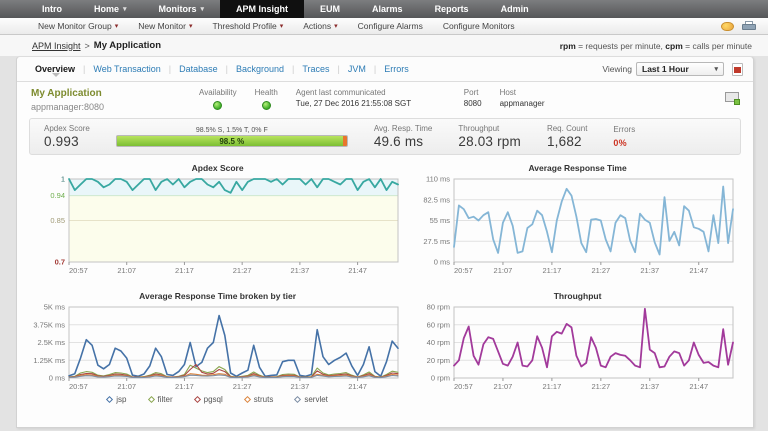 The width and height of the screenshot is (768, 431). What do you see at coordinates (440, 220) in the screenshot?
I see `svg-text: 55 ms` at bounding box center [440, 220].